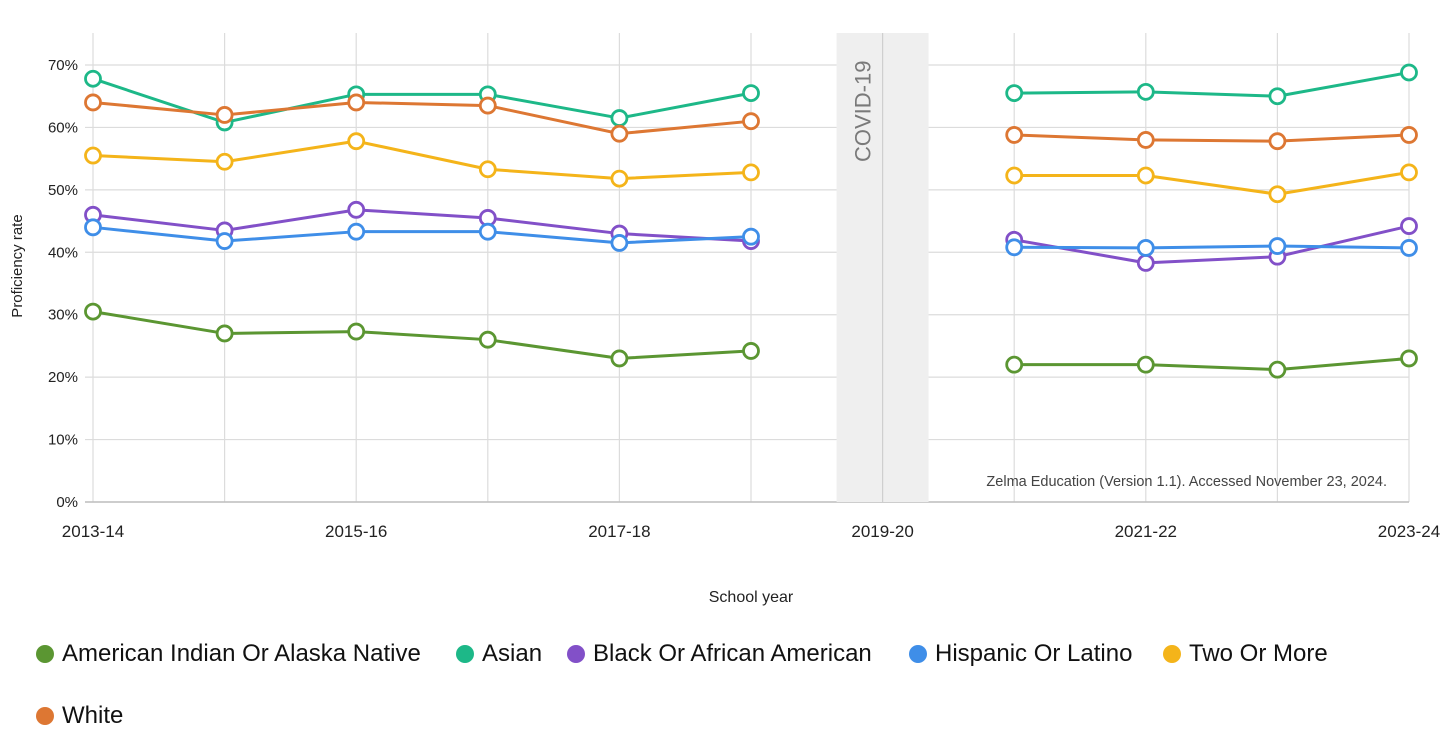 The height and width of the screenshot is (752, 1456). I want to click on y-tick-label: 50%, so click(63, 190).